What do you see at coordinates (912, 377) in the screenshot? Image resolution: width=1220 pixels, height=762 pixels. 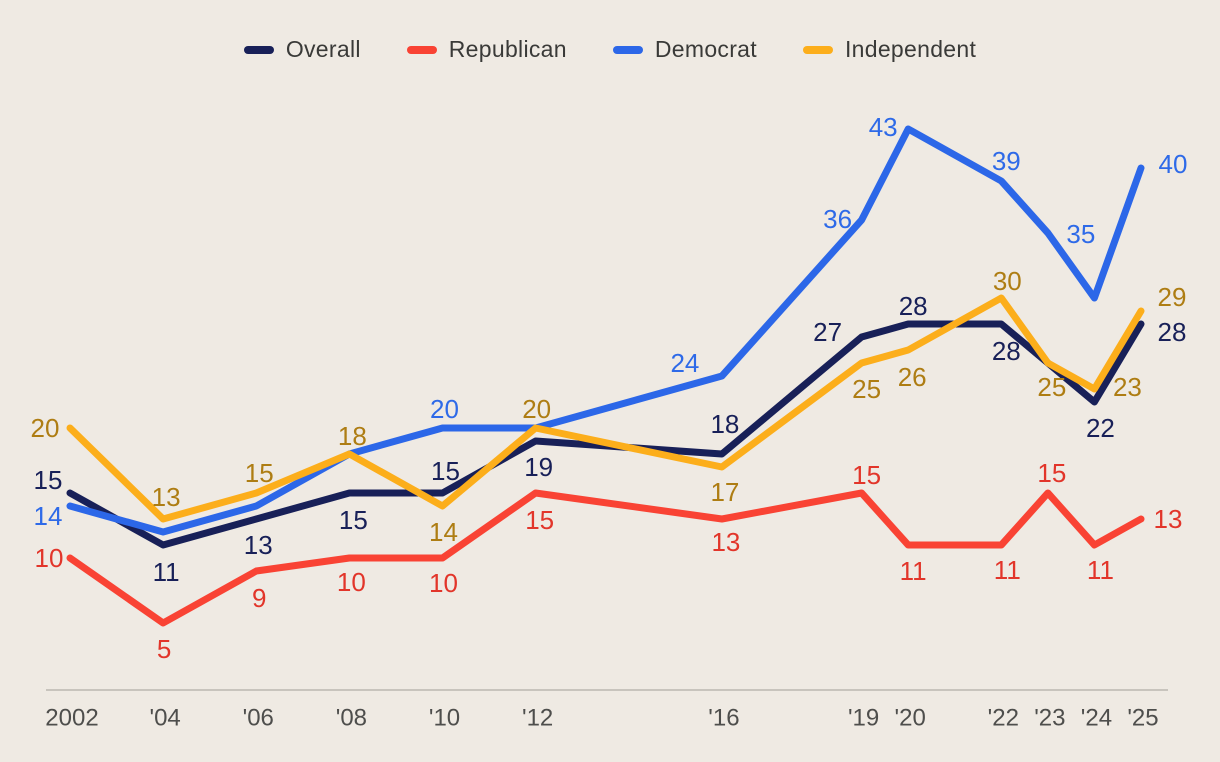 I see `data-label-independent-2020: 26` at bounding box center [912, 377].